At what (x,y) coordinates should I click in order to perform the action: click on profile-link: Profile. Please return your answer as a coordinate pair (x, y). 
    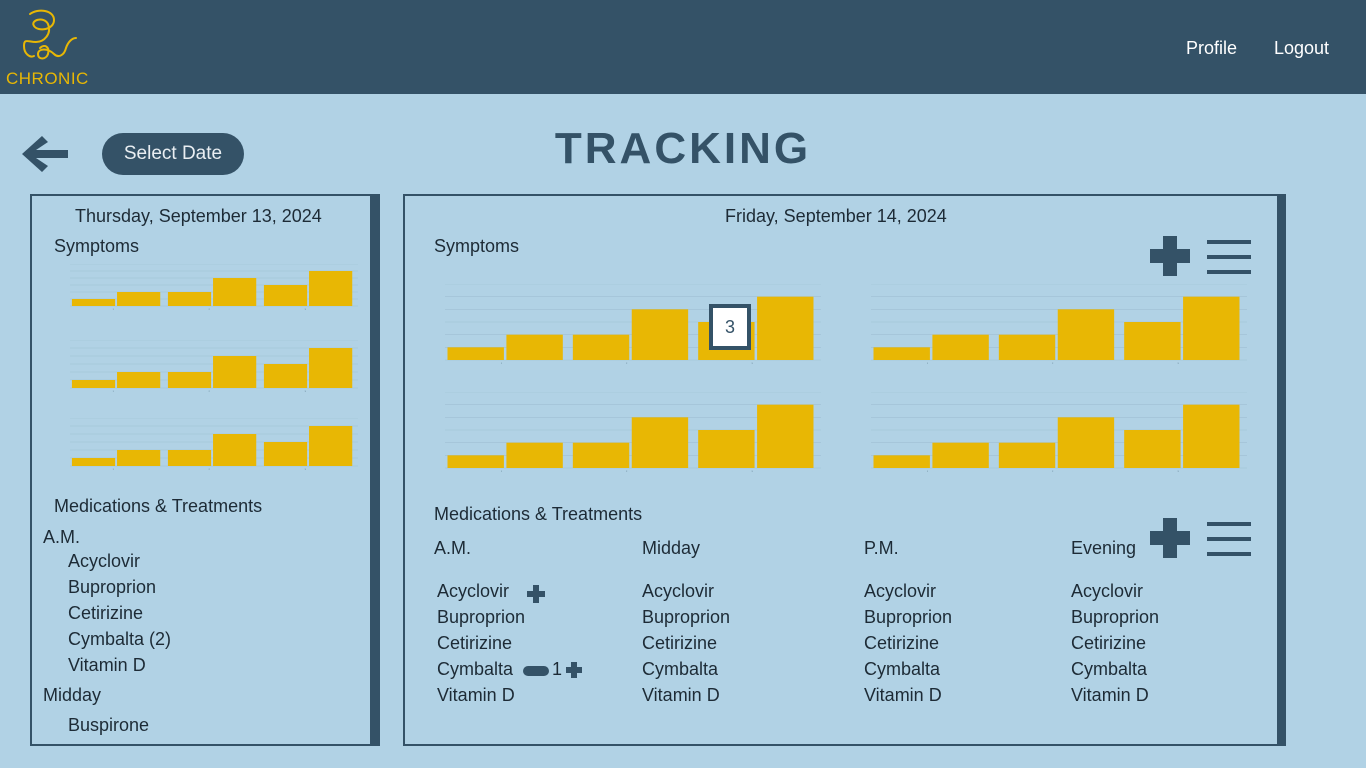
    Looking at the image, I should click on (1212, 48).